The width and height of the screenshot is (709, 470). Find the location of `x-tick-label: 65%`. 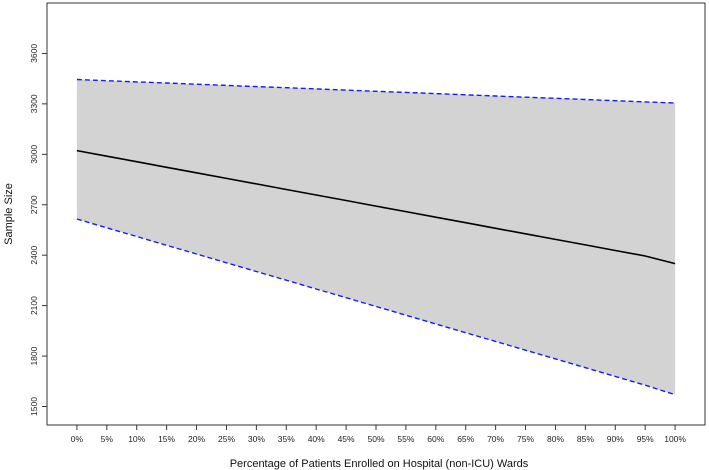

x-tick-label: 65% is located at coordinates (465, 439).